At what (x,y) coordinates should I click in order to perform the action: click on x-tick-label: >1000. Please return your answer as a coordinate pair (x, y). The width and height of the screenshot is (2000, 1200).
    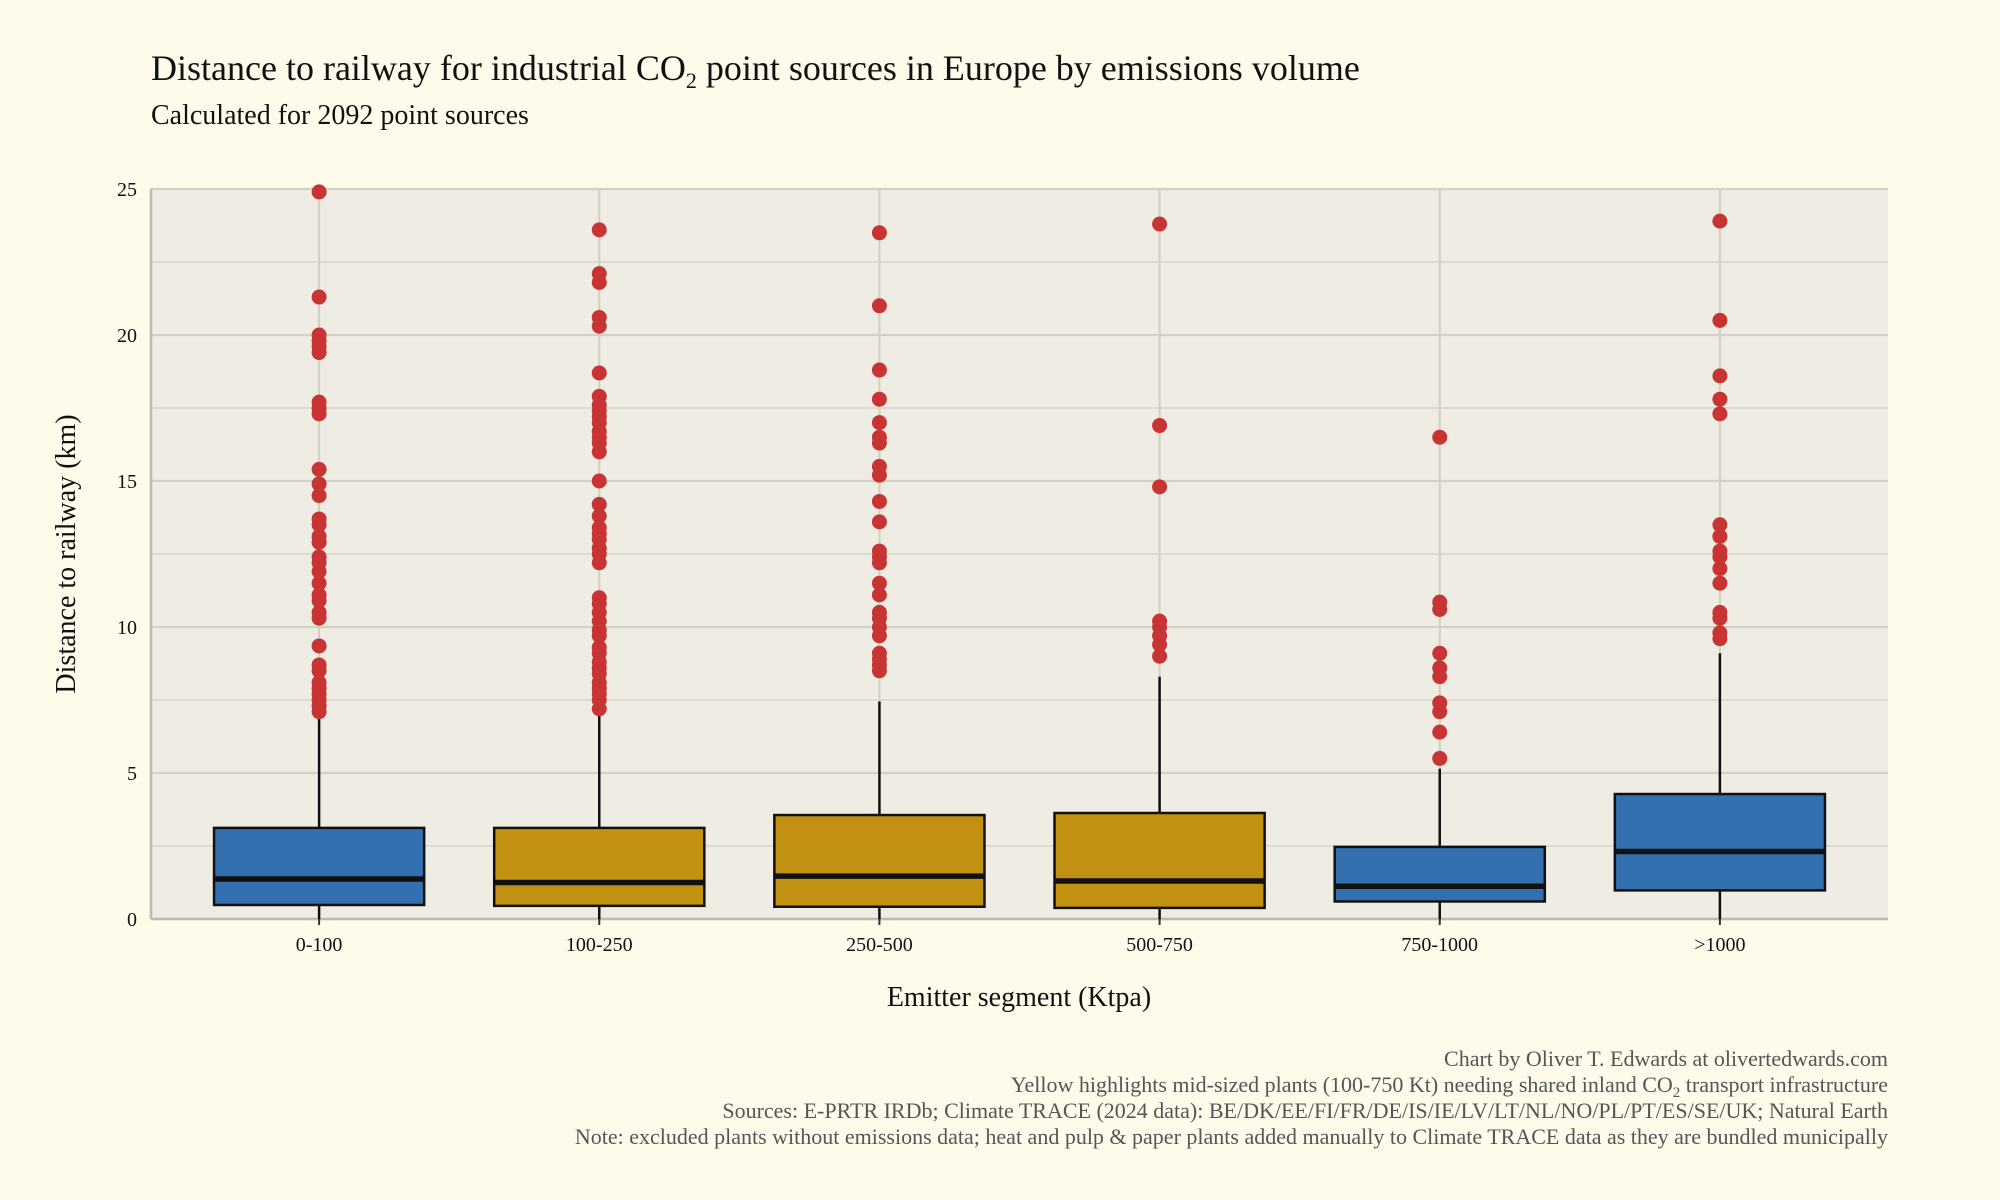
    Looking at the image, I should click on (1719, 945).